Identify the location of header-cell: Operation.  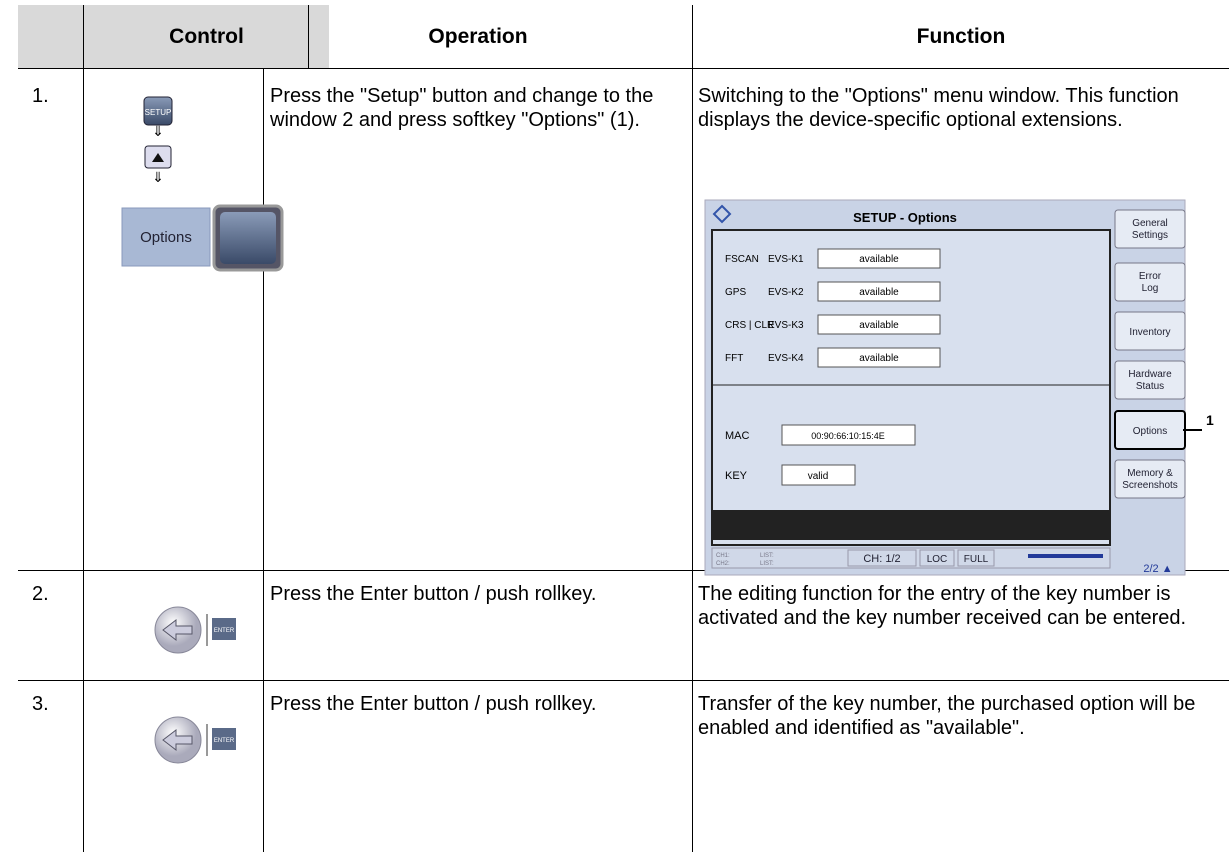
(478, 36).